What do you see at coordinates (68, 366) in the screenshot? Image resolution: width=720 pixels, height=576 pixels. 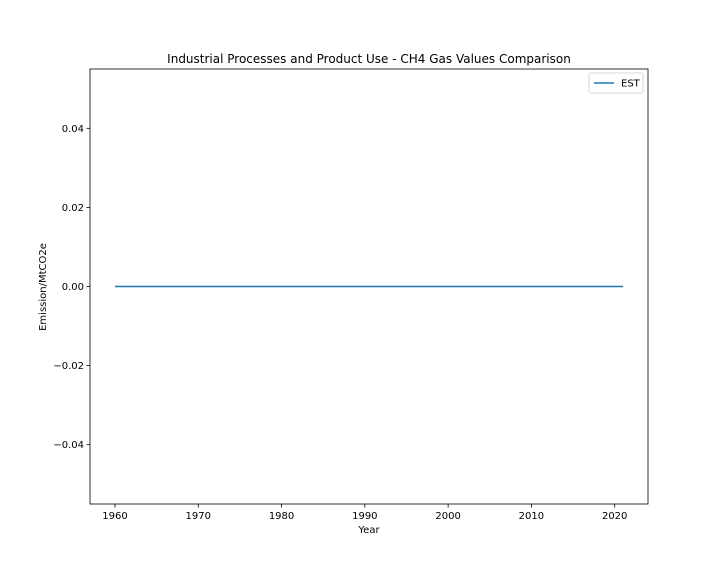 I see `y-tick-label: −0.02` at bounding box center [68, 366].